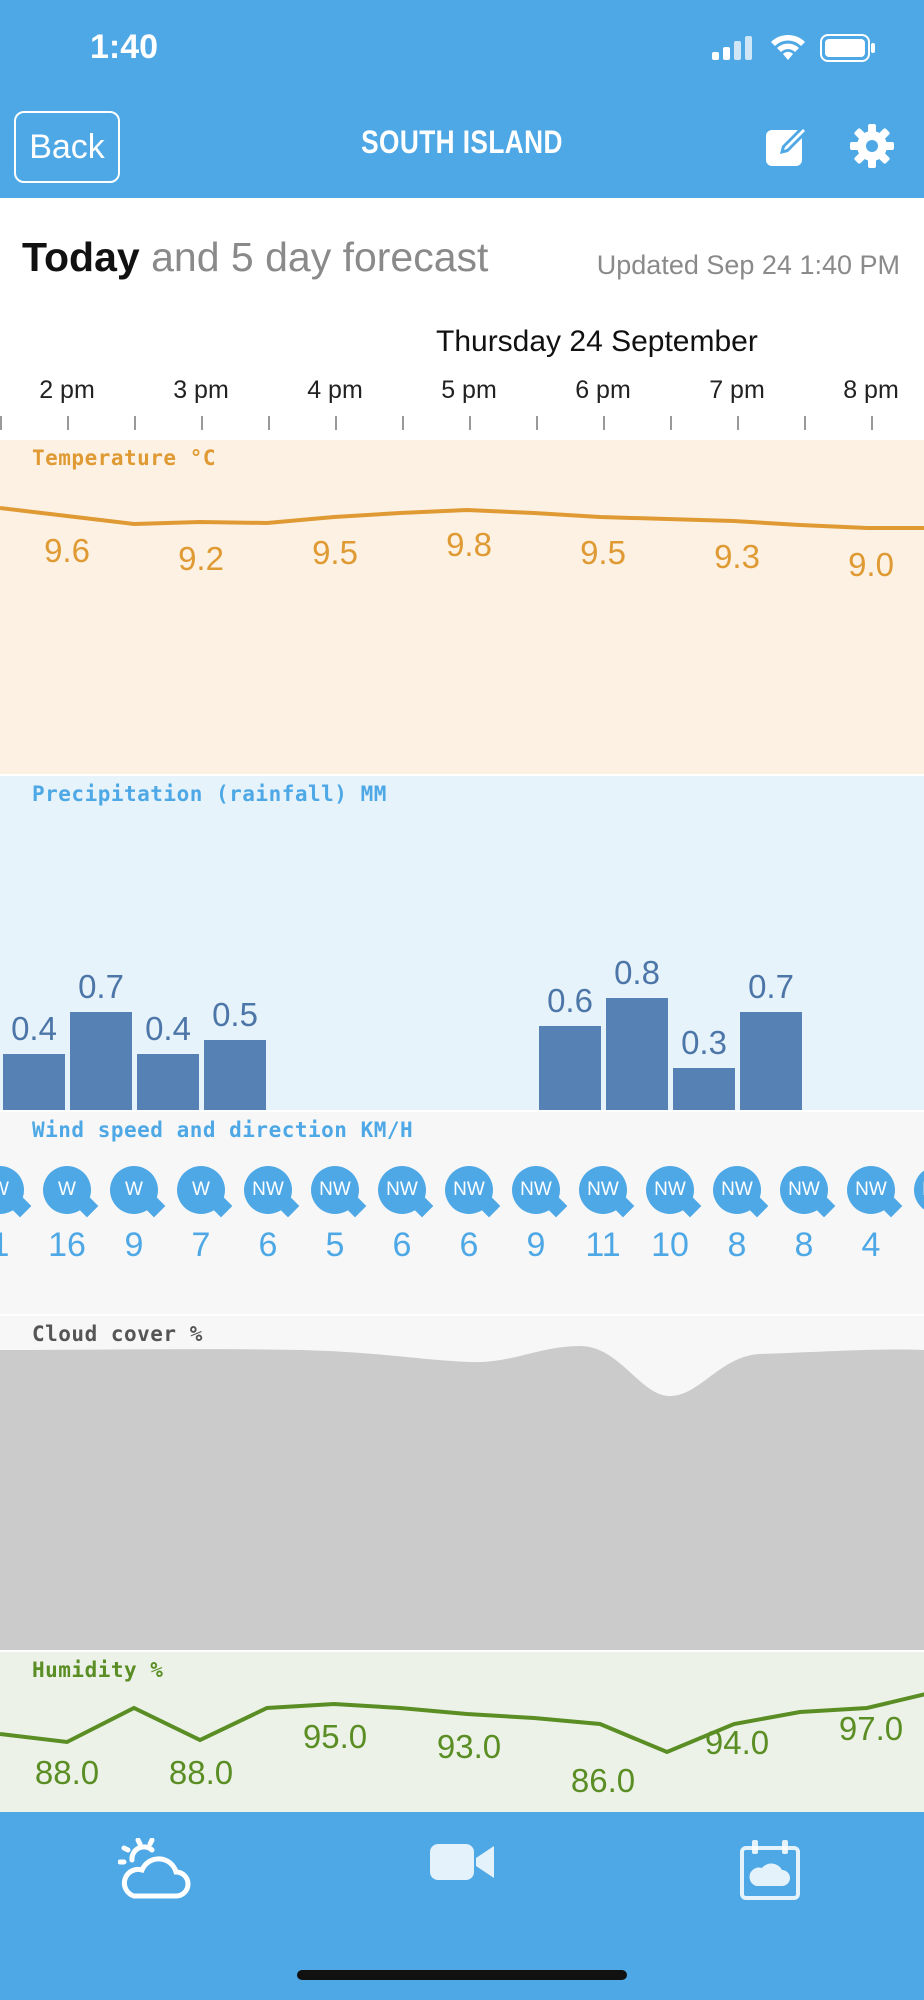 The width and height of the screenshot is (924, 2000). What do you see at coordinates (603, 1780) in the screenshot?
I see `humidity-value: 86.0` at bounding box center [603, 1780].